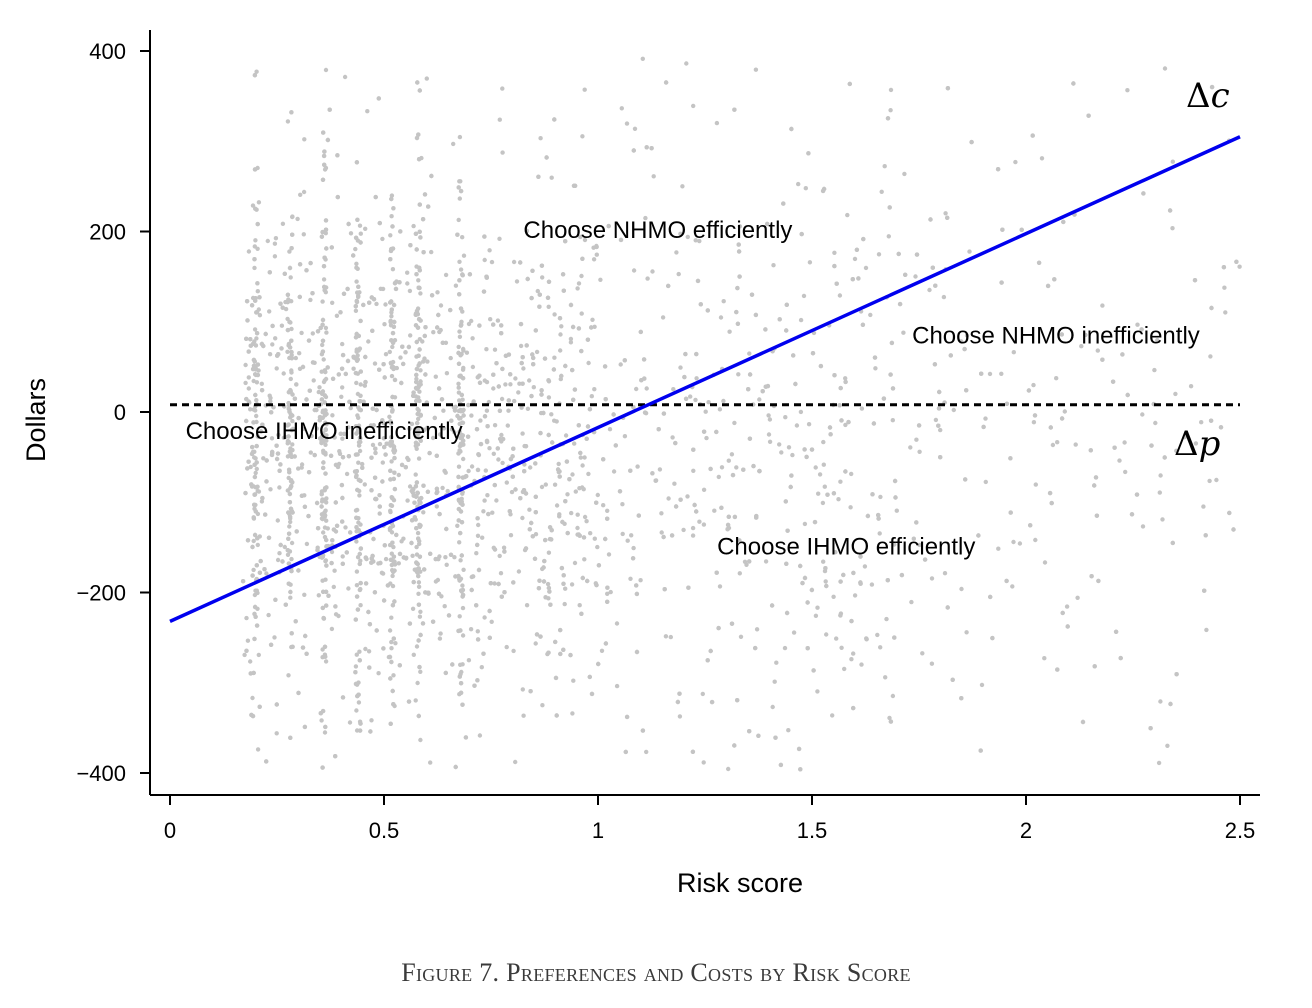 Image resolution: width=1312 pixels, height=1008 pixels. What do you see at coordinates (1197, 444) in the screenshot?
I see `delta-p-label: Δp` at bounding box center [1197, 444].